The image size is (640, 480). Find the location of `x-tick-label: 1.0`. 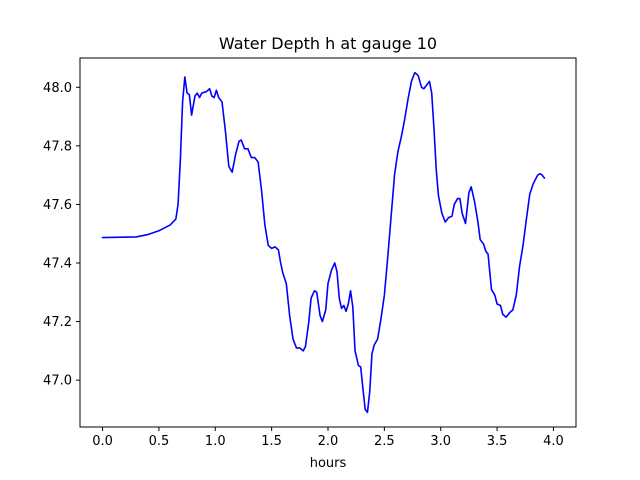

x-tick-label: 1.0 is located at coordinates (215, 441).